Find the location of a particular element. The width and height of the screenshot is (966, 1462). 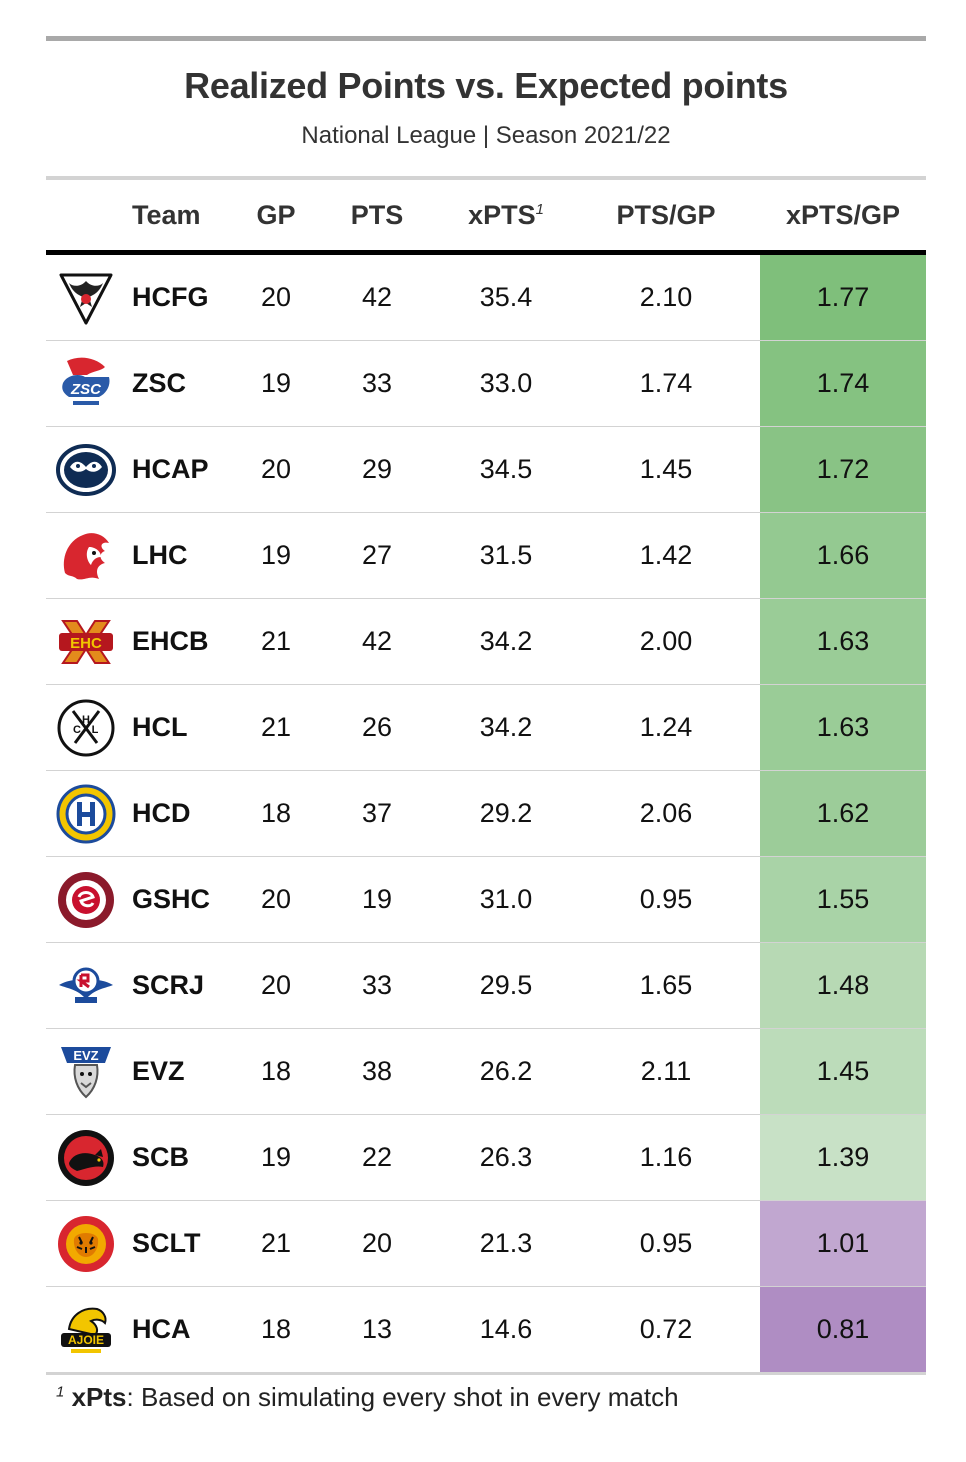

xpts-gp-cell: 1.55 is located at coordinates (843, 899).